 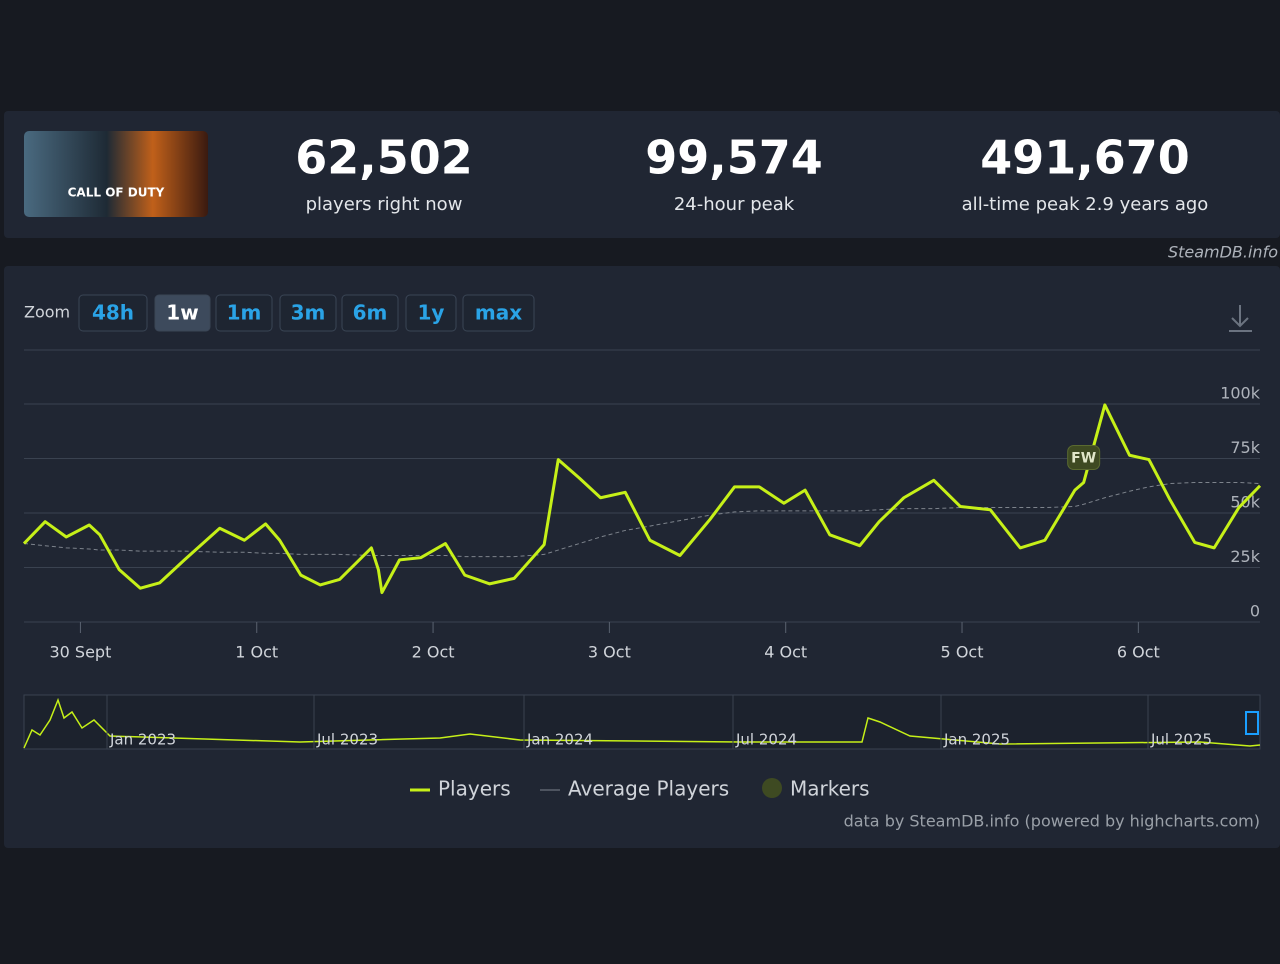 I want to click on navigator-label: Jan 2025, so click(x=976, y=740).